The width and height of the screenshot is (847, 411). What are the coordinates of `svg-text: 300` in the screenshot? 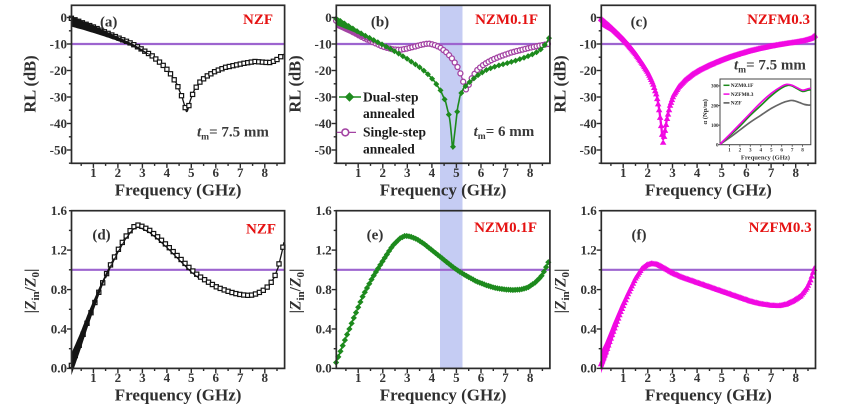 It's located at (715, 87).